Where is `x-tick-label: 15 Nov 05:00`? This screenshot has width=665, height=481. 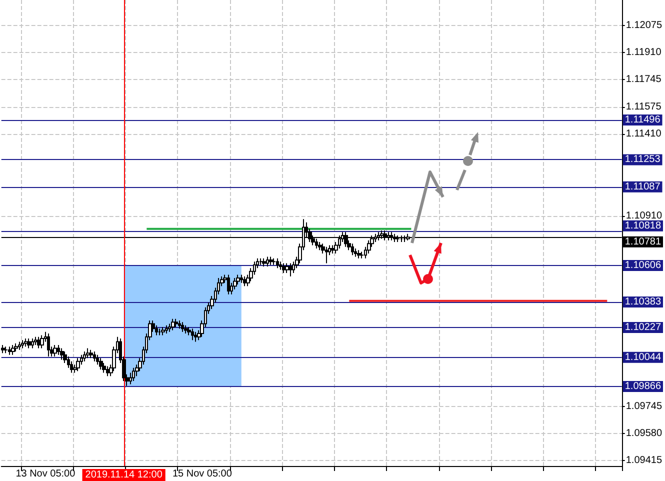 x-tick-label: 15 Nov 05:00 is located at coordinates (202, 474).